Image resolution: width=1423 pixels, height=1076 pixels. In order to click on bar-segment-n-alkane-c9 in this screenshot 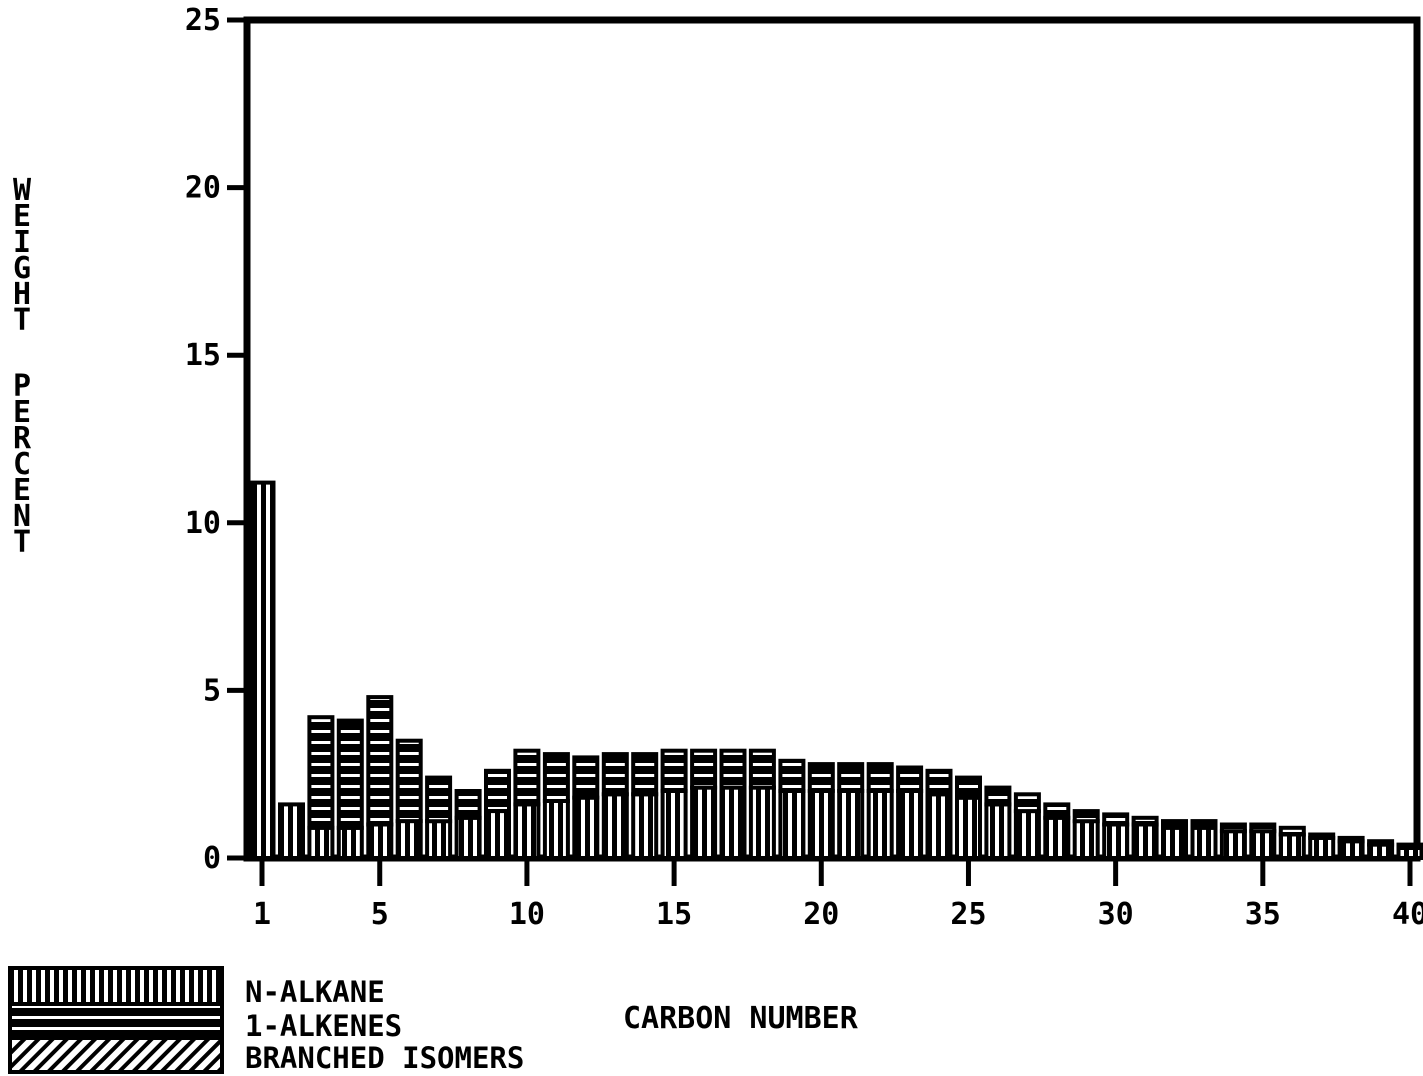, I will do `click(497, 834)`.